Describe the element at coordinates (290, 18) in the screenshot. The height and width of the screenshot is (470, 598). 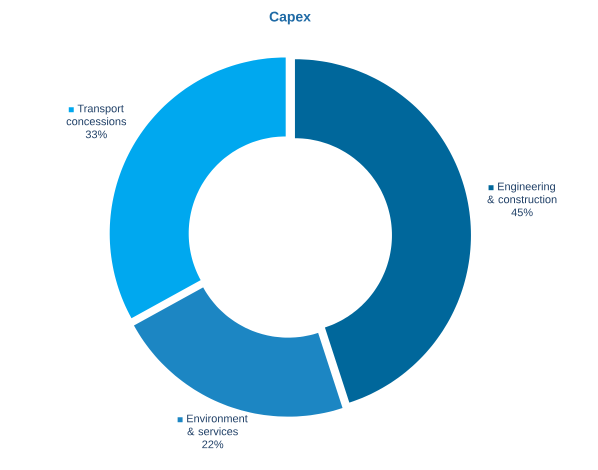
I see `chart-title: Capex` at that location.